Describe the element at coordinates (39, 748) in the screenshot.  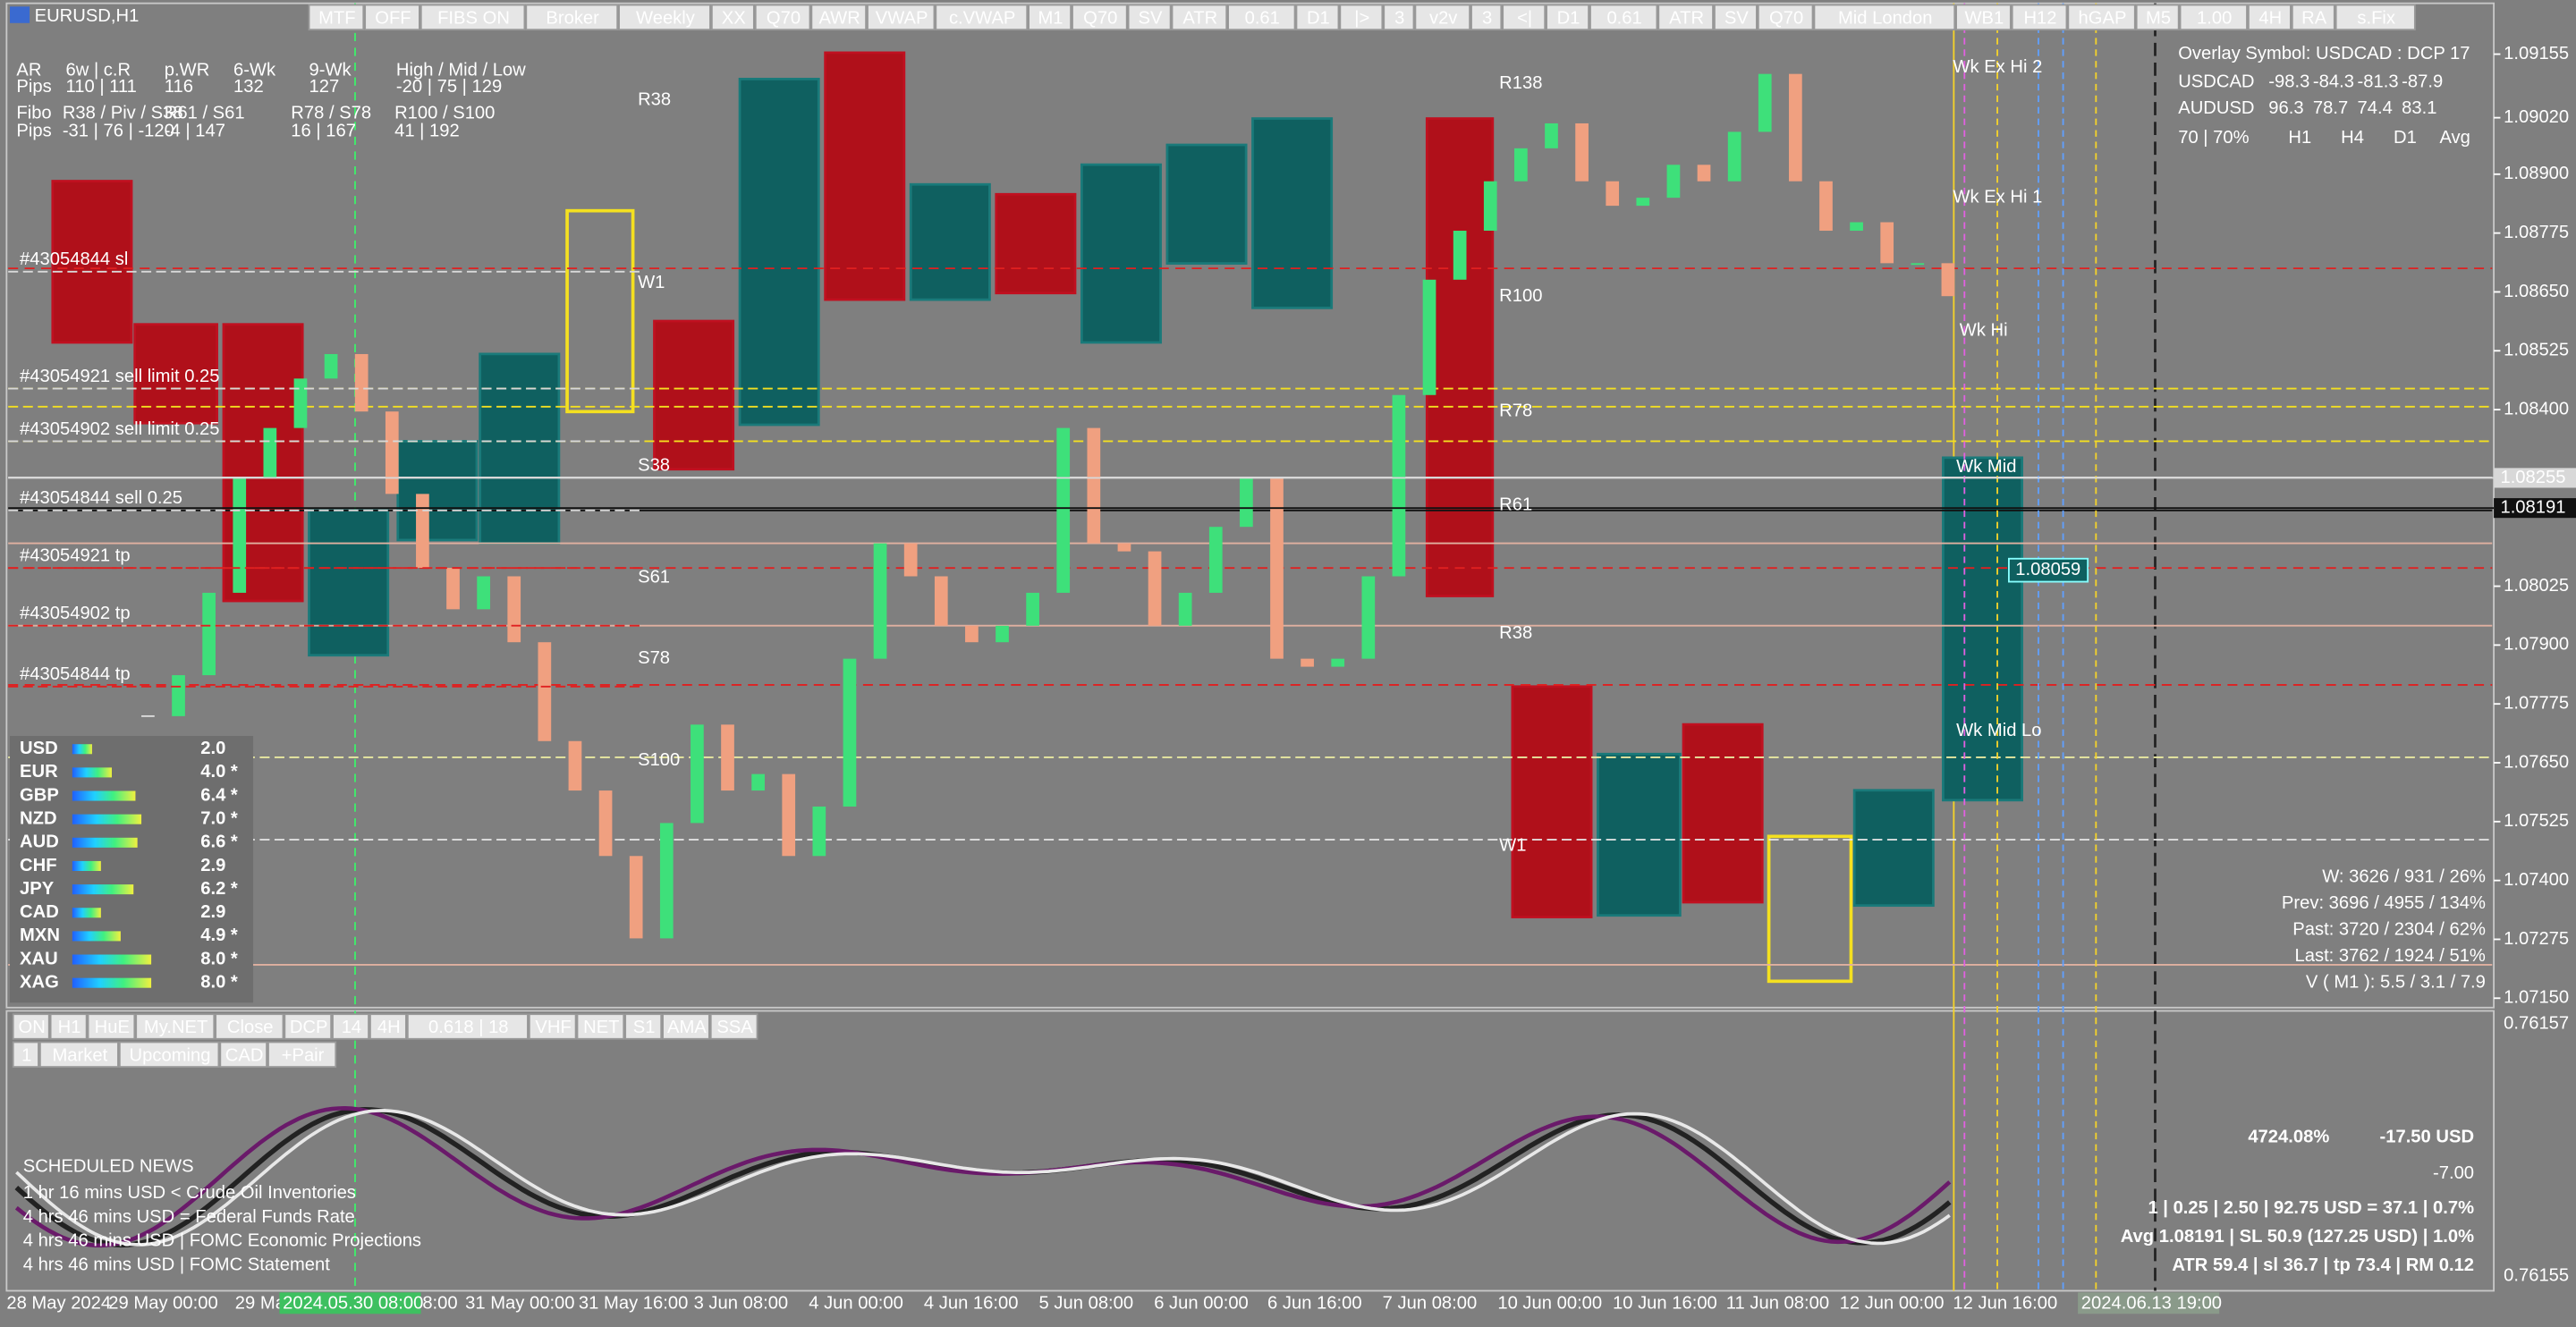
I see `currency-name: USD` at that location.